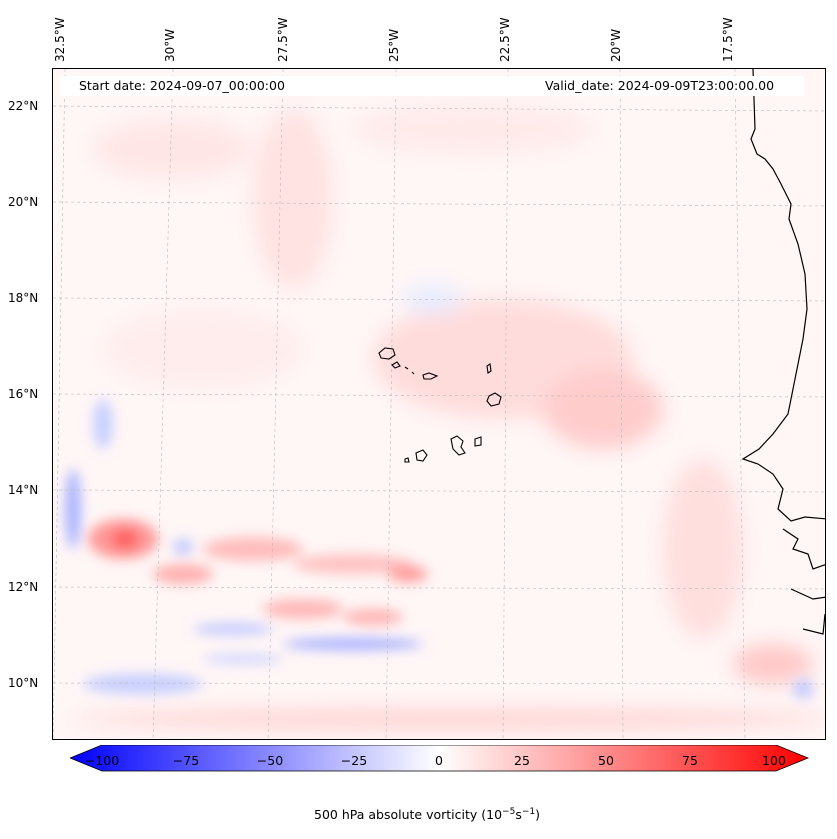 This screenshot has width=837, height=839. Describe the element at coordinates (774, 760) in the screenshot. I see `cb-tick-100: 100` at that location.